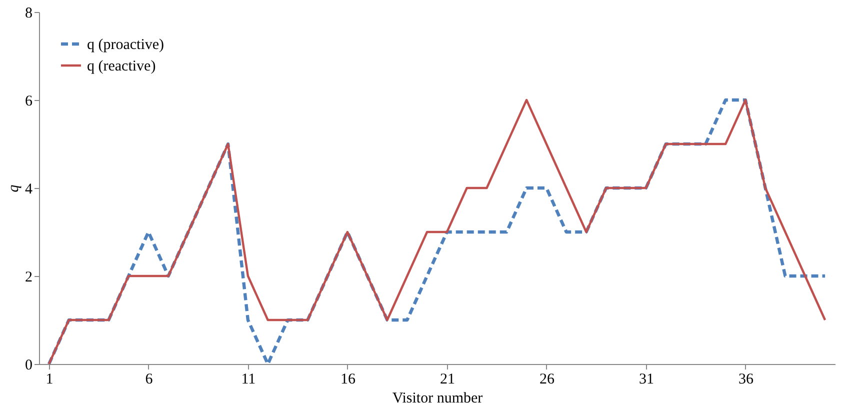 This screenshot has height=417, width=846. Describe the element at coordinates (28, 366) in the screenshot. I see `y-tick-label: 0` at that location.